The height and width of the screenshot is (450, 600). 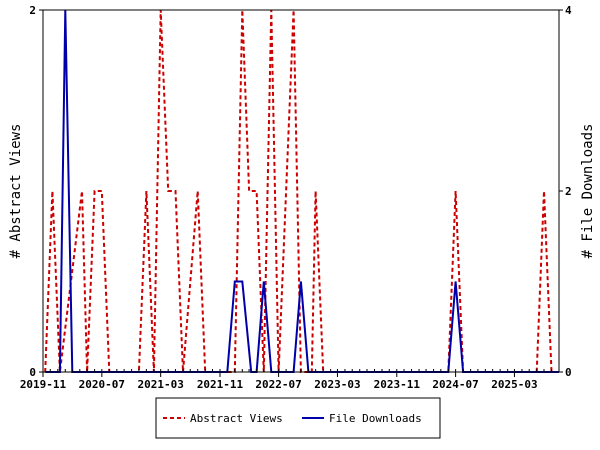 What do you see at coordinates (397, 384) in the screenshot?
I see `x-tick-label: 2023-11` at bounding box center [397, 384].